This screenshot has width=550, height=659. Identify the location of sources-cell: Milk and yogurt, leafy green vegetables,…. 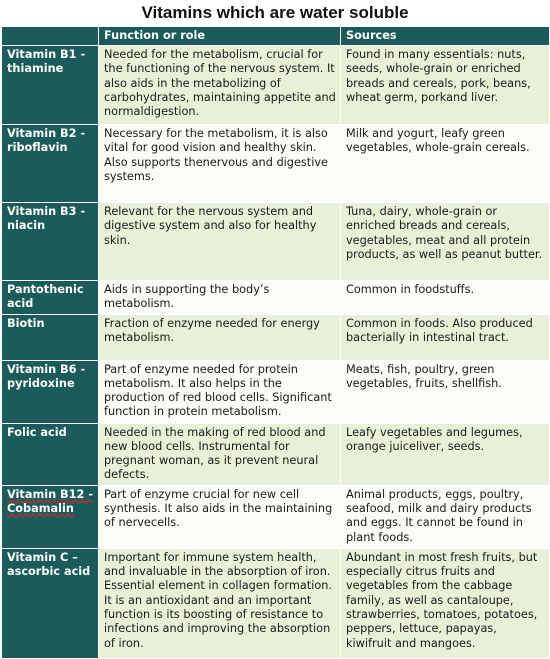
(445, 163).